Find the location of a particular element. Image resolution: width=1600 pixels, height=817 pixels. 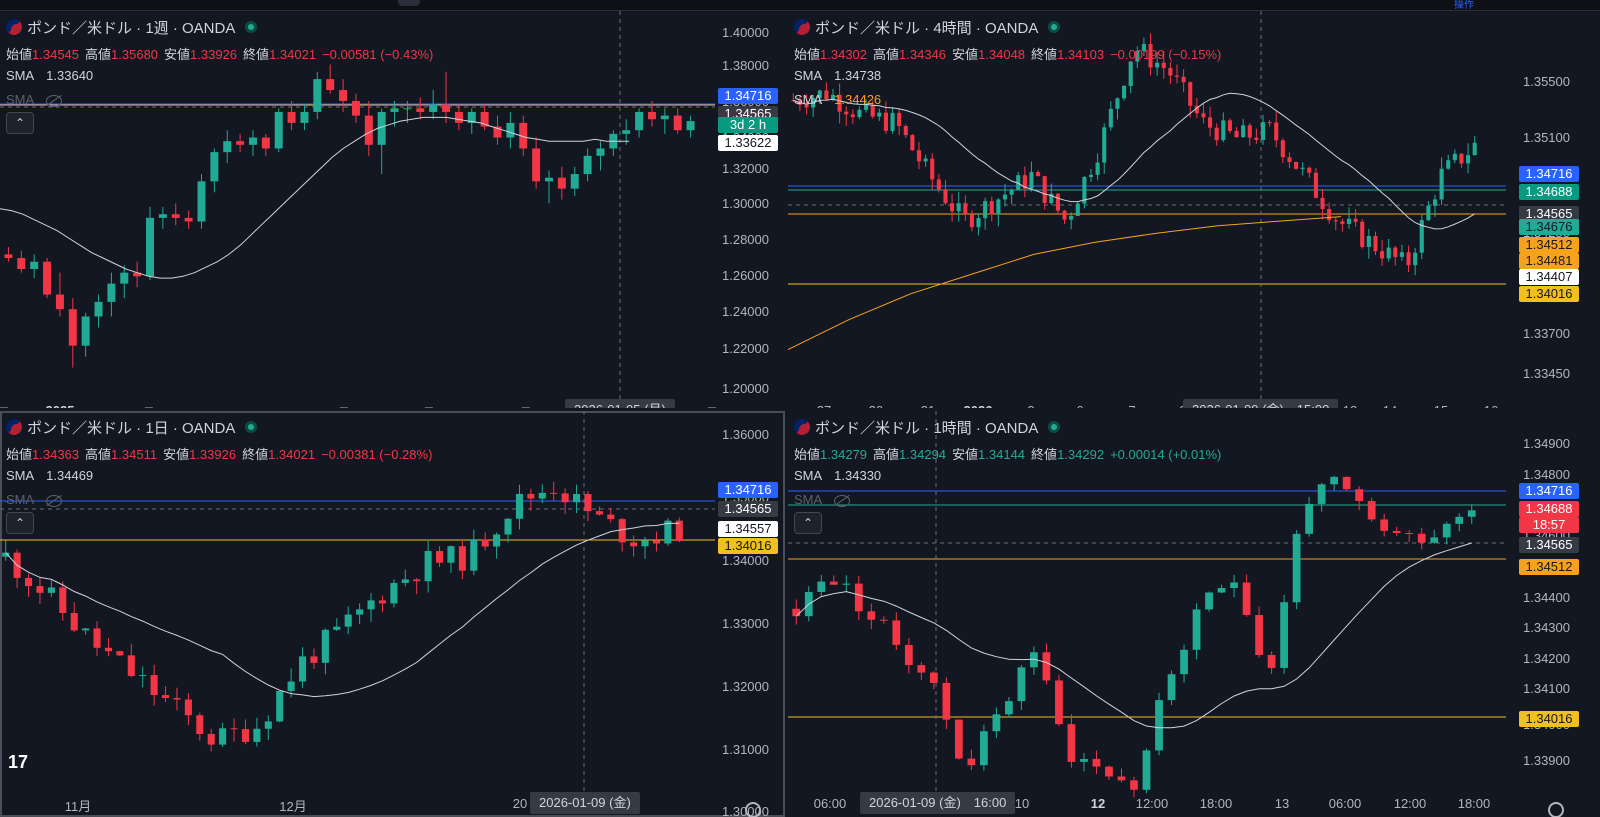

chart-title: ポンド／米ドル · 1週 · OANDA is located at coordinates (132, 27).